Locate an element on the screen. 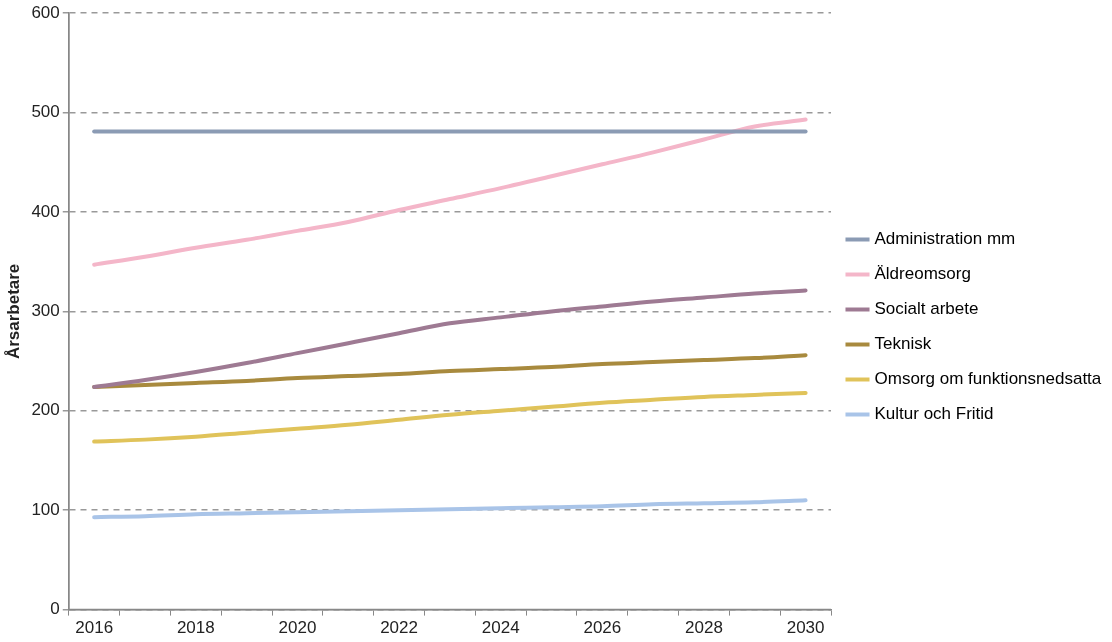  y-tick-label: 600 is located at coordinates (45, 12).